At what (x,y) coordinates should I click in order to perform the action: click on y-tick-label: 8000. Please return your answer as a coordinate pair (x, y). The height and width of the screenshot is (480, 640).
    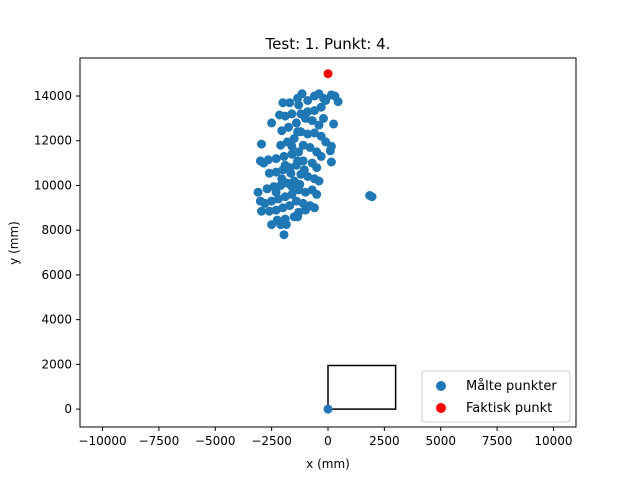
    Looking at the image, I should click on (56, 230).